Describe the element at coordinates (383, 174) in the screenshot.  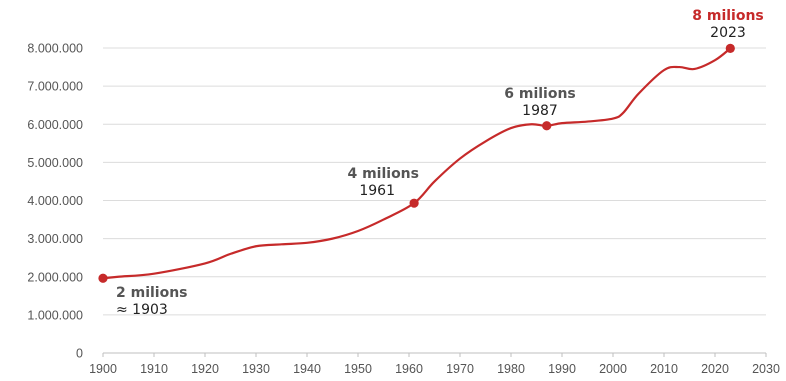
I see `annotation-title: 4 milions` at that location.